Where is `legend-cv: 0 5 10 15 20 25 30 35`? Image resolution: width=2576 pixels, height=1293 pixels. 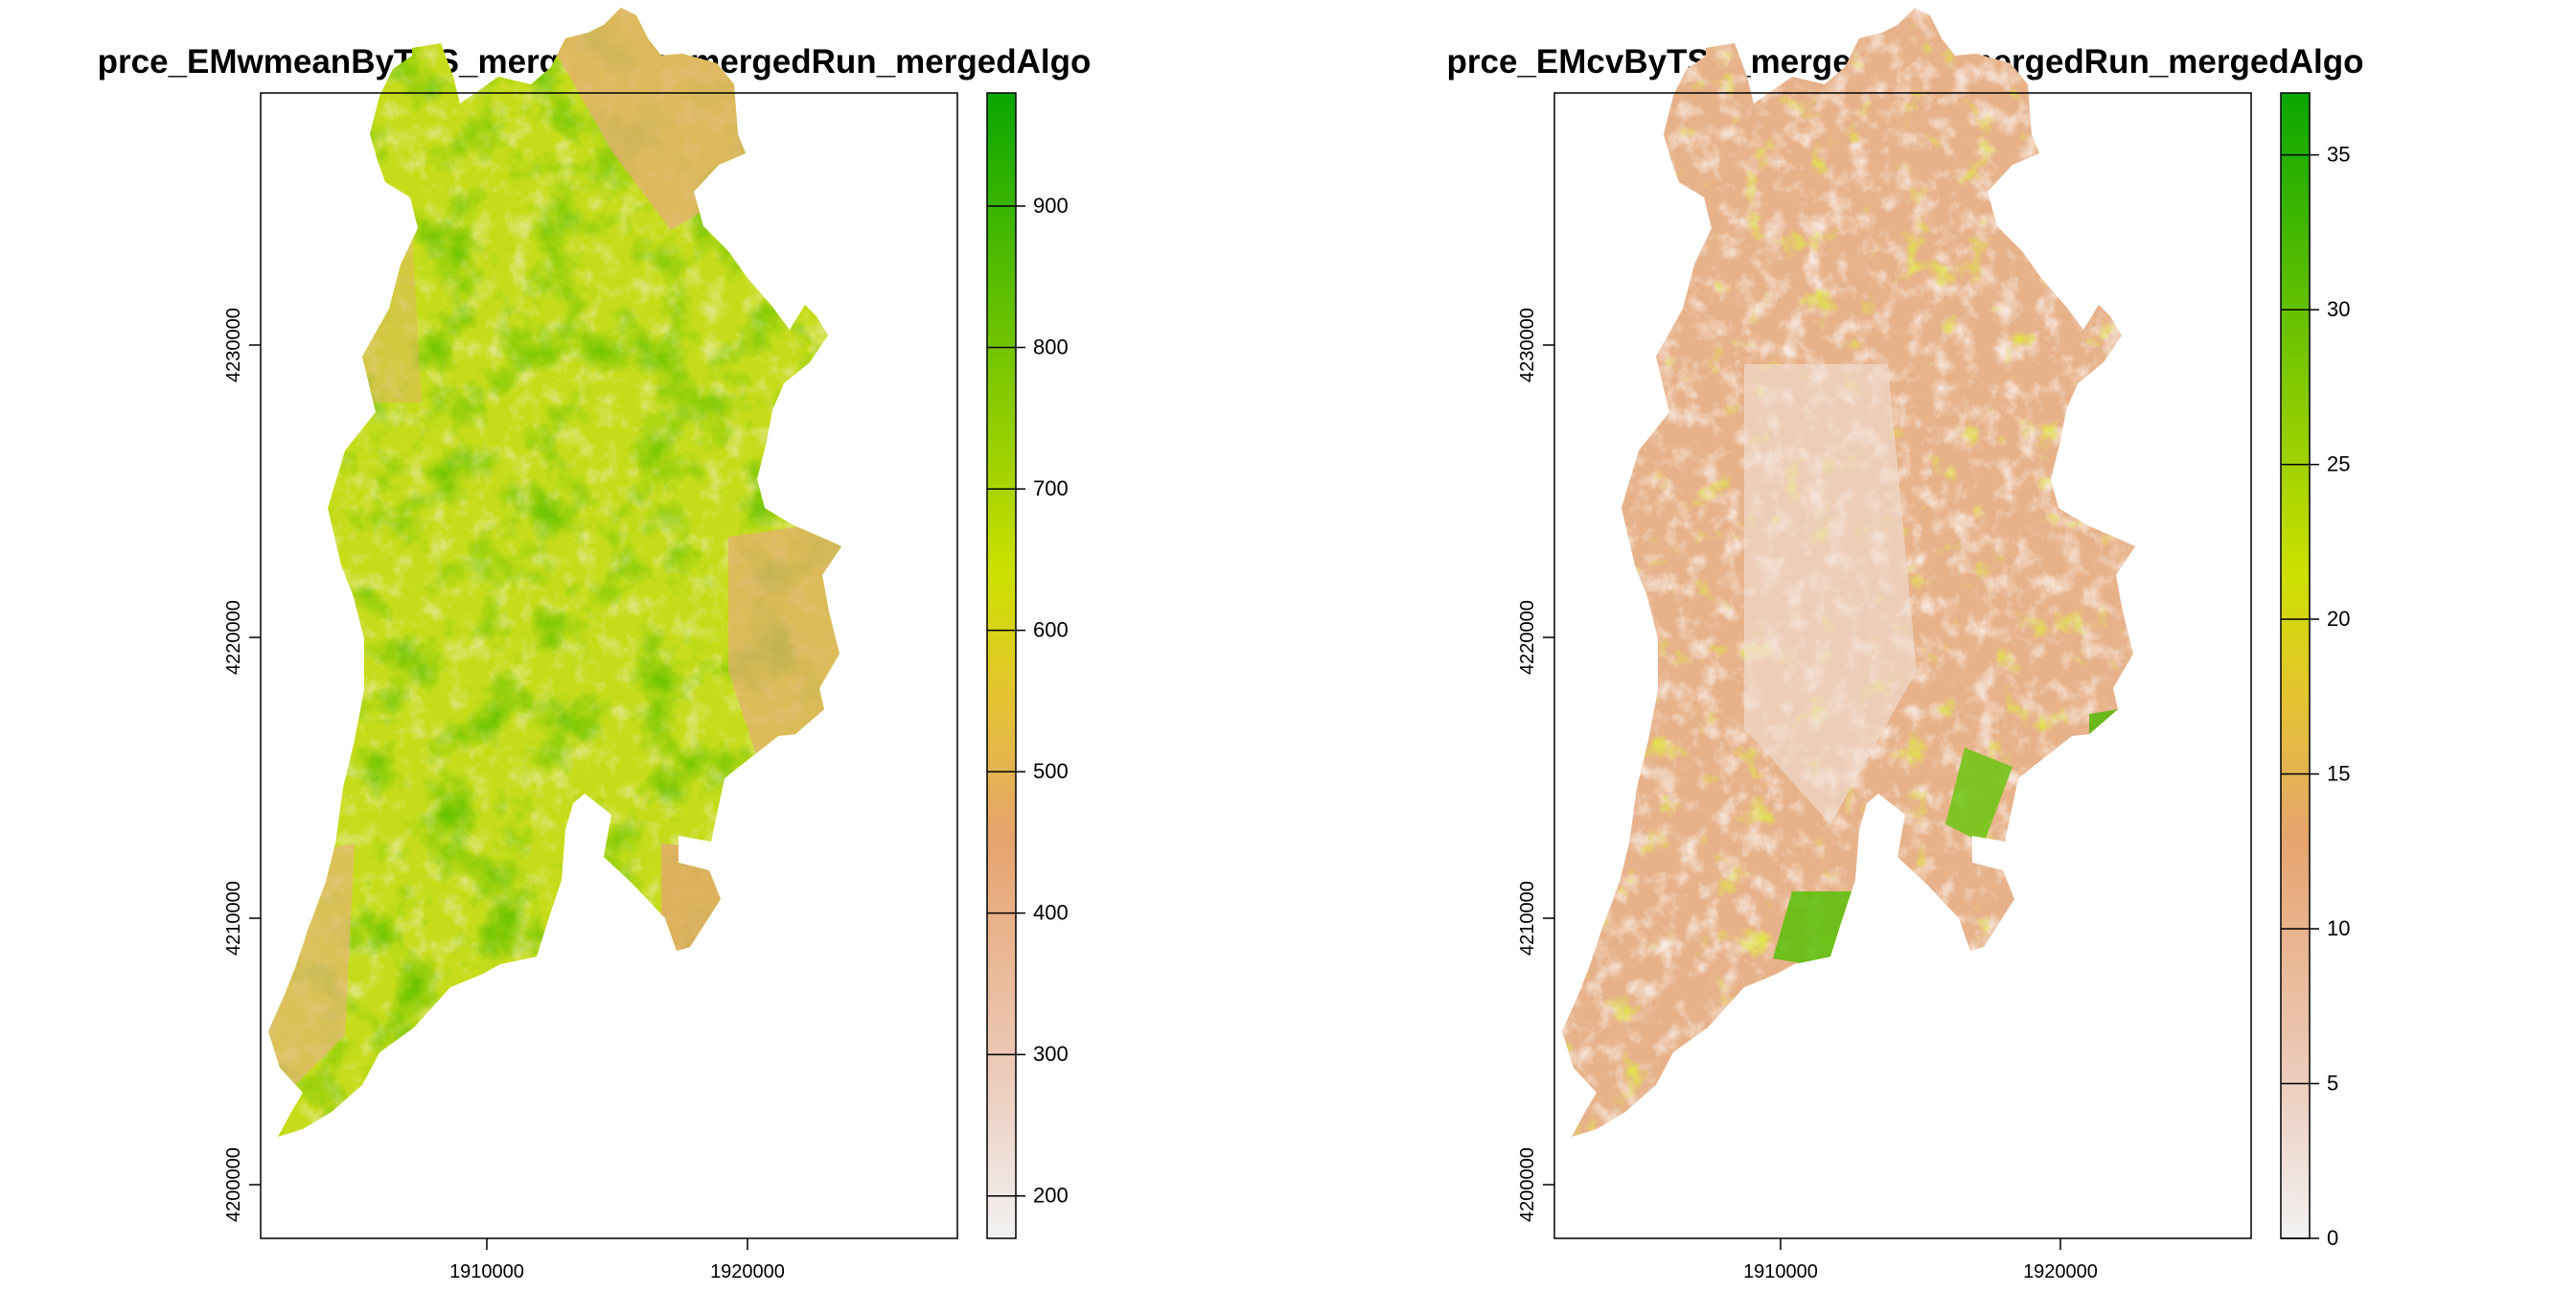
legend-cv: 0 5 10 15 20 25 30 35 is located at coordinates (2315, 671).